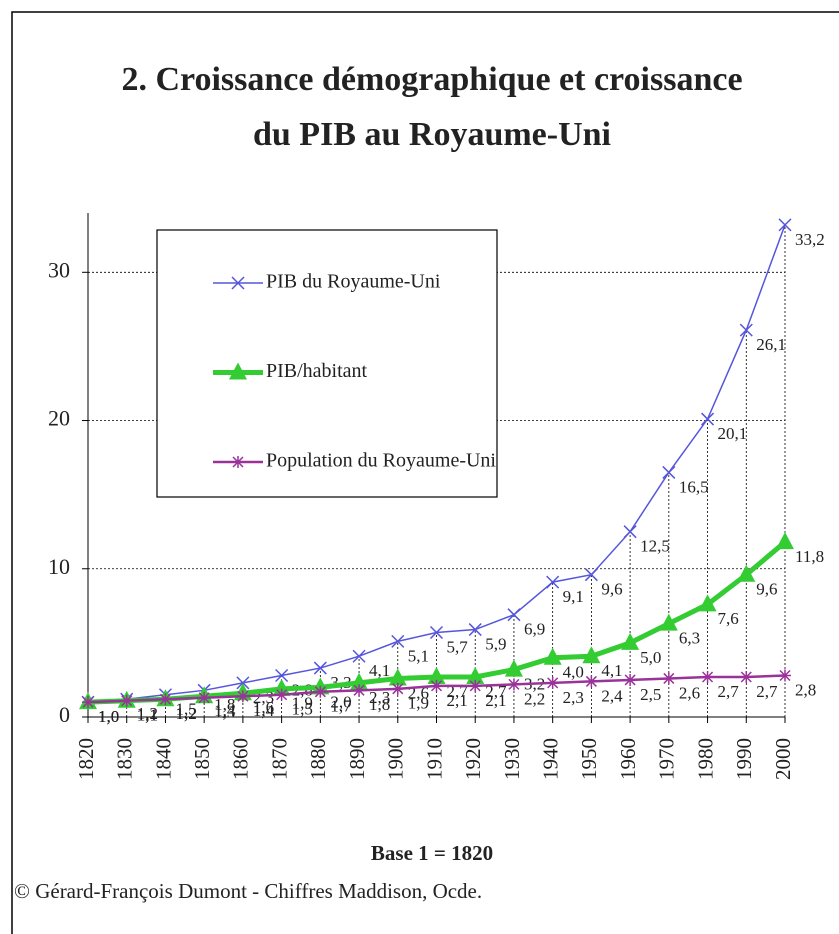  I want to click on x-tick-label: 2000, so click(783, 759).